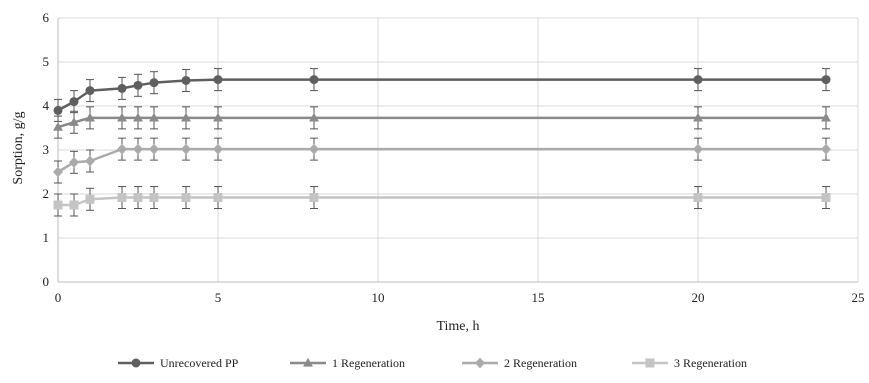  What do you see at coordinates (540, 363) in the screenshot?
I see `legend-label: 2 Regeneration` at bounding box center [540, 363].